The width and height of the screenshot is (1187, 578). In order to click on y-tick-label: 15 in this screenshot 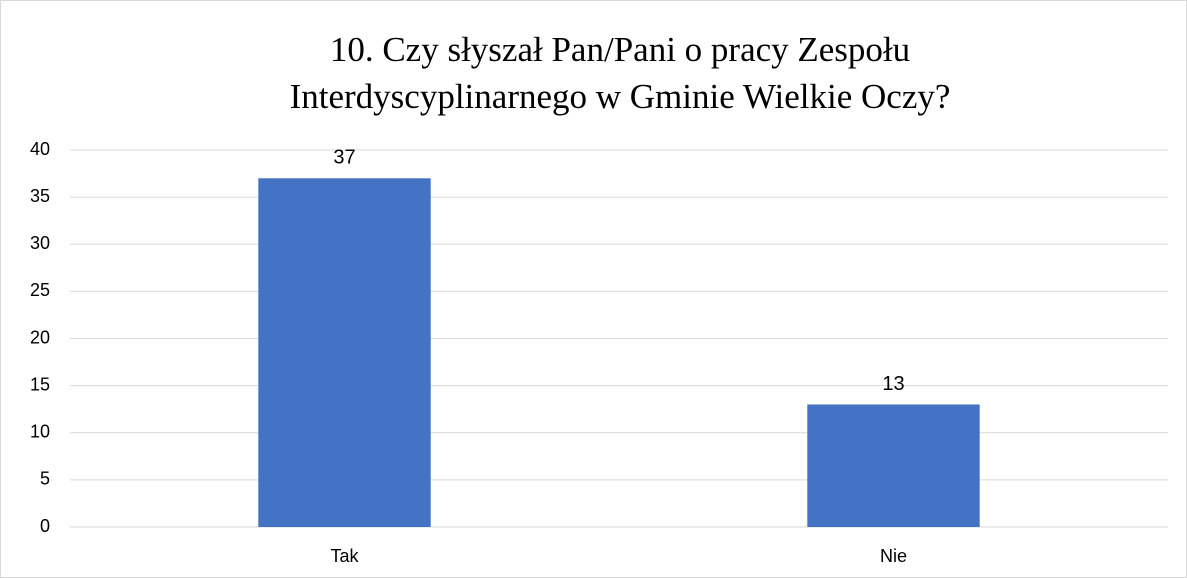, I will do `click(40, 384)`.